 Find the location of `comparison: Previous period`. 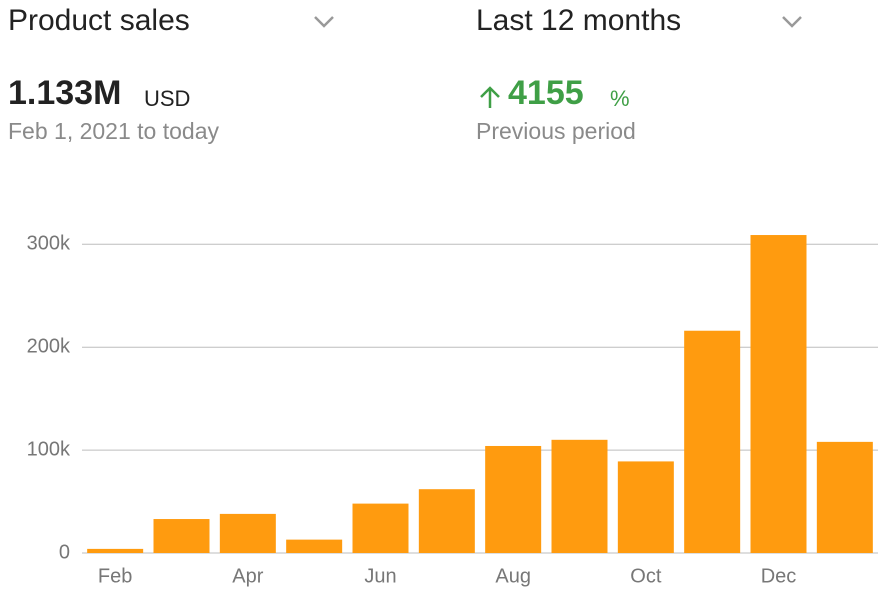

comparison: Previous period is located at coordinates (556, 131).